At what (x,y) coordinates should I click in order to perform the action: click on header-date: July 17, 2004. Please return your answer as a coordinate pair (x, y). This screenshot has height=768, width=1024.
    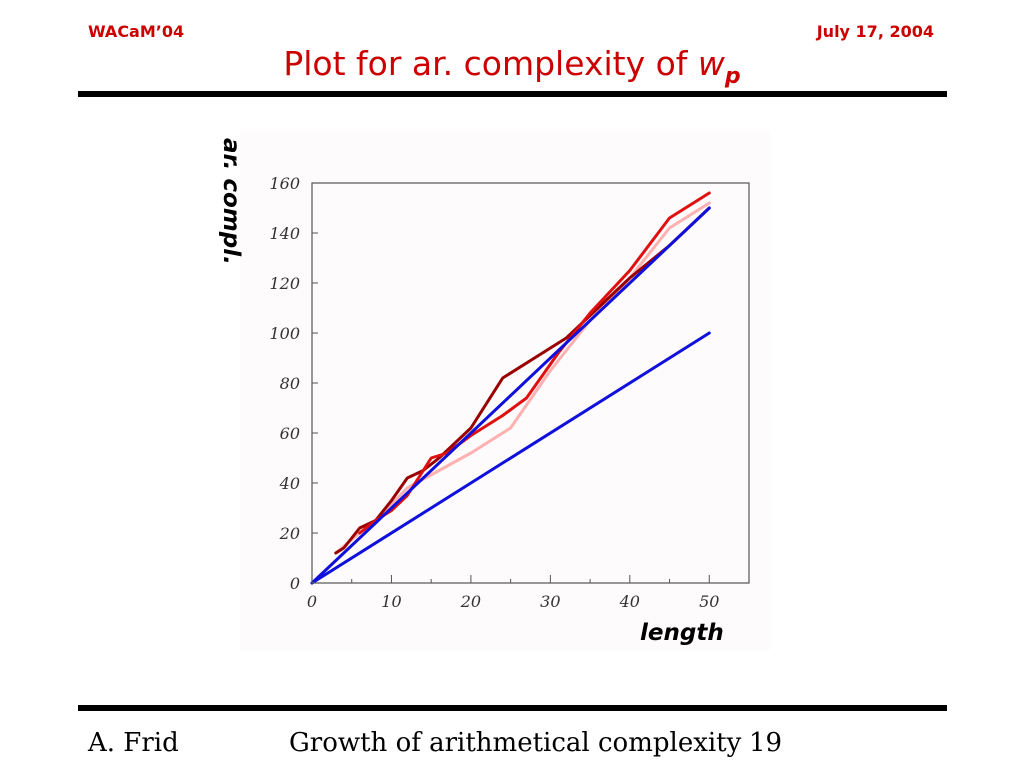
    Looking at the image, I should click on (875, 31).